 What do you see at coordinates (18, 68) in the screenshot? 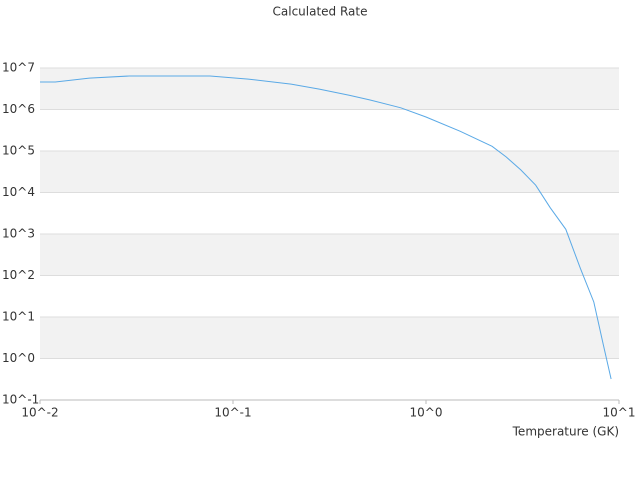
I see `y-tick-label: 10^7` at bounding box center [18, 68].